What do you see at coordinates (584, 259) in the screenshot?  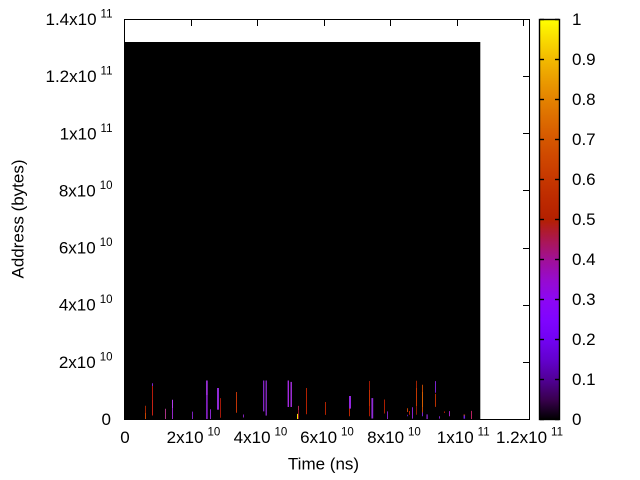 I see `svg-text: 0.4` at bounding box center [584, 259].